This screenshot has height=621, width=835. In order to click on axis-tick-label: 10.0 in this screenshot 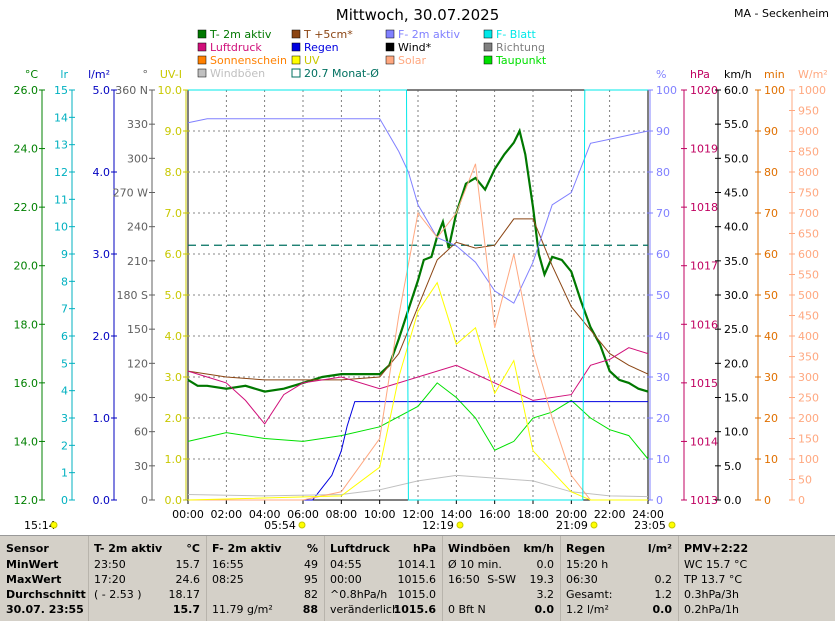, I will do `click(170, 90)`.